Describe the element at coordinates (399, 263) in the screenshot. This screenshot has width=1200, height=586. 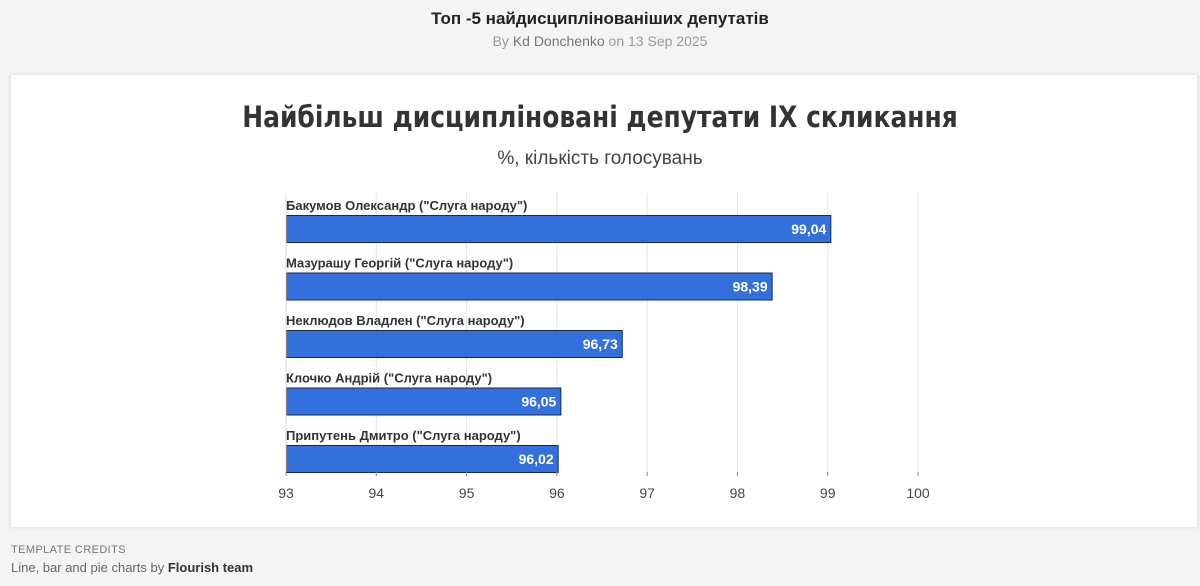
I see `category-label: Мазурашу Георгій ("Слуга народу")` at that location.